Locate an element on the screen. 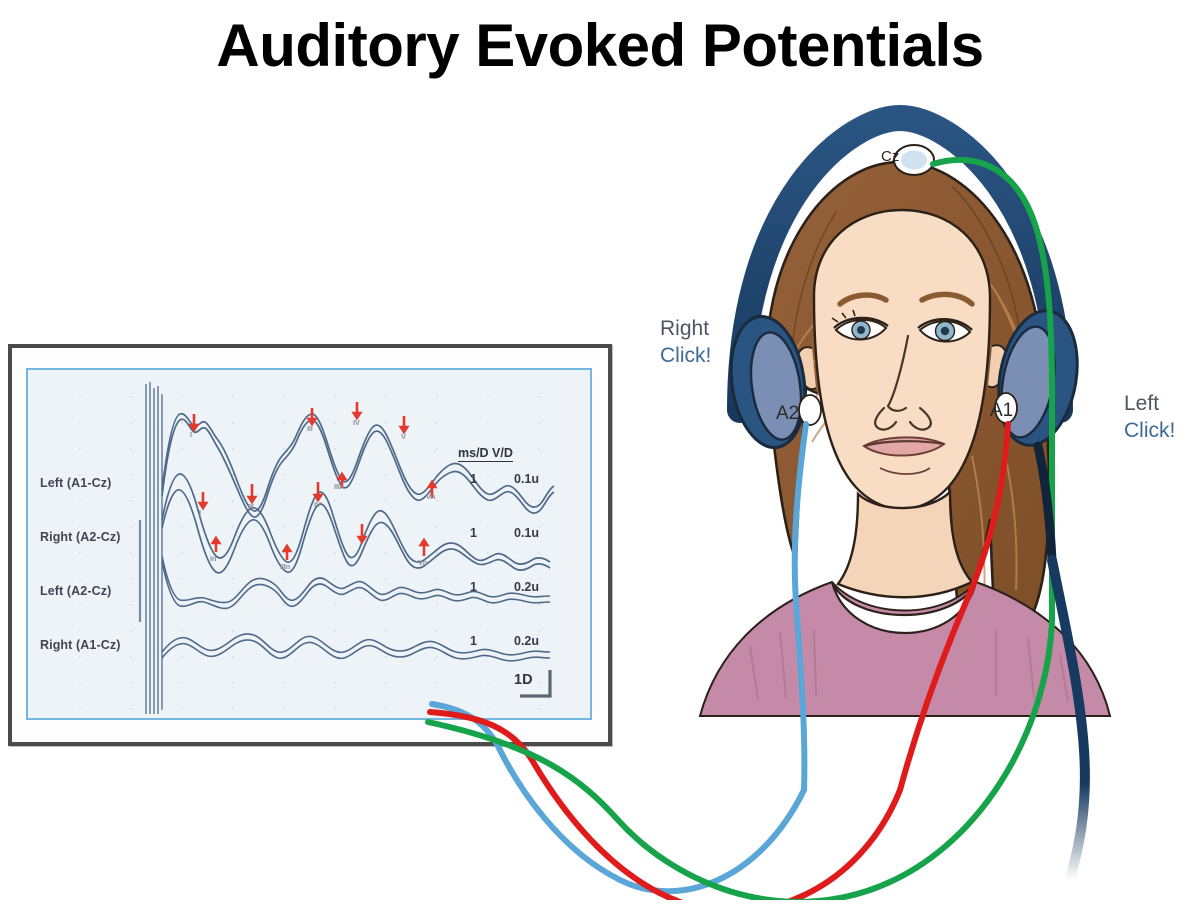 The height and width of the screenshot is (905, 1200). eyebrows is located at coordinates (906, 299).